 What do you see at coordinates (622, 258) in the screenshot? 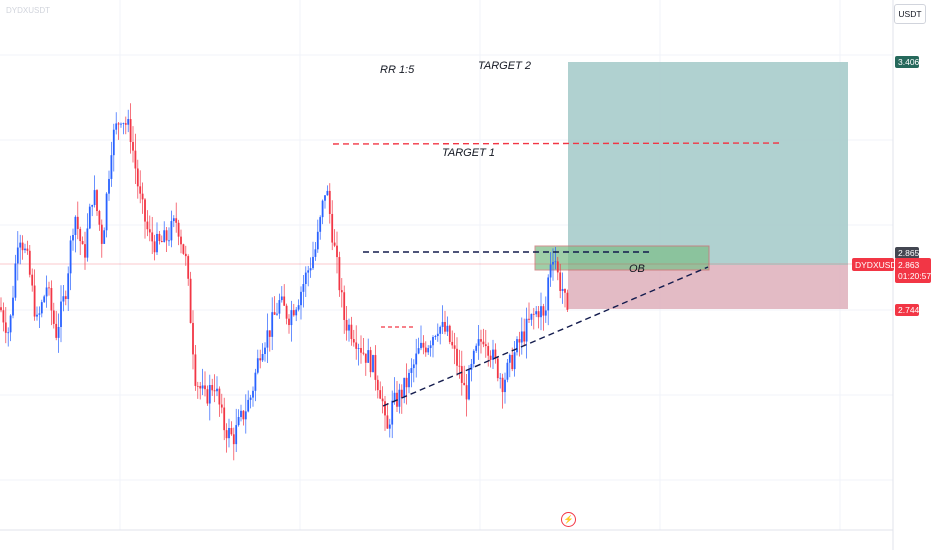
I see `ob-zone` at bounding box center [622, 258].